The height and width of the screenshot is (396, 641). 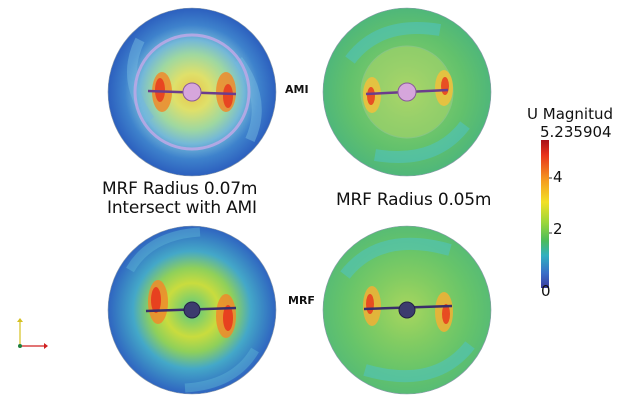 I want to click on colorbar-gradient, so click(x=545, y=214).